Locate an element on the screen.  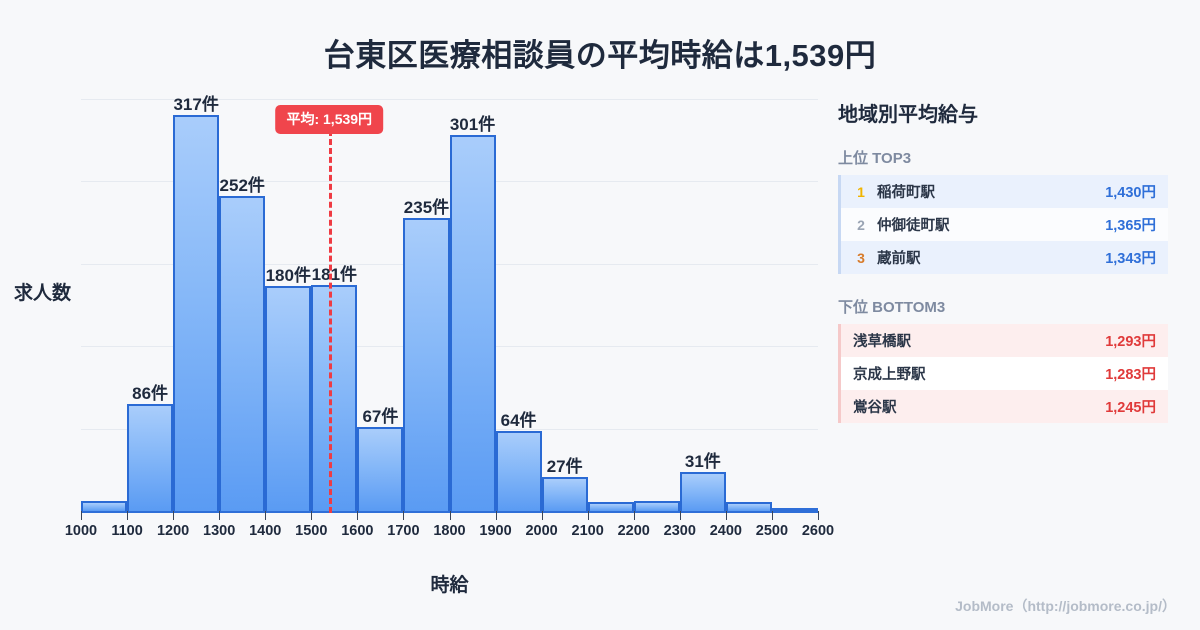
gridline is located at coordinates (449, 99).